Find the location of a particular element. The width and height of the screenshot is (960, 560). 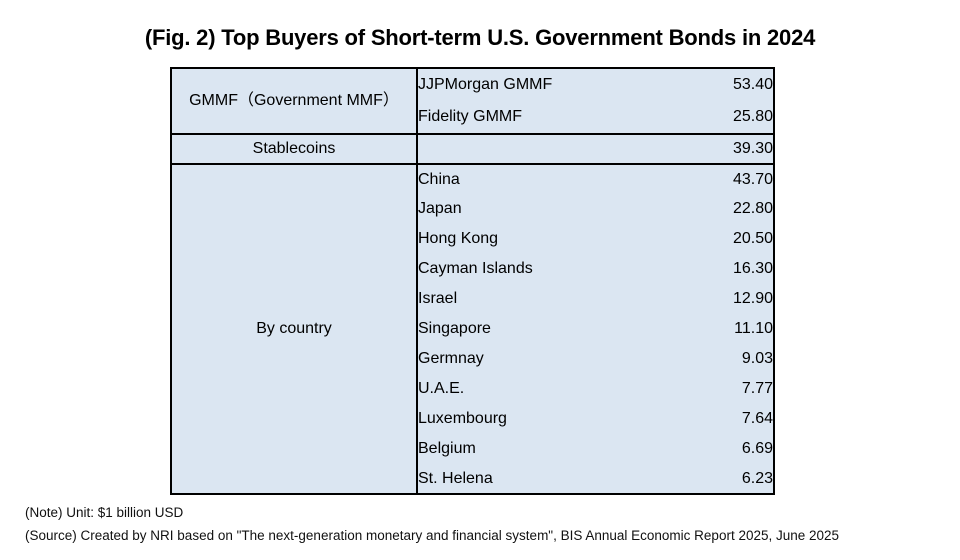

table-row: Israel 12.90 is located at coordinates (472, 299).